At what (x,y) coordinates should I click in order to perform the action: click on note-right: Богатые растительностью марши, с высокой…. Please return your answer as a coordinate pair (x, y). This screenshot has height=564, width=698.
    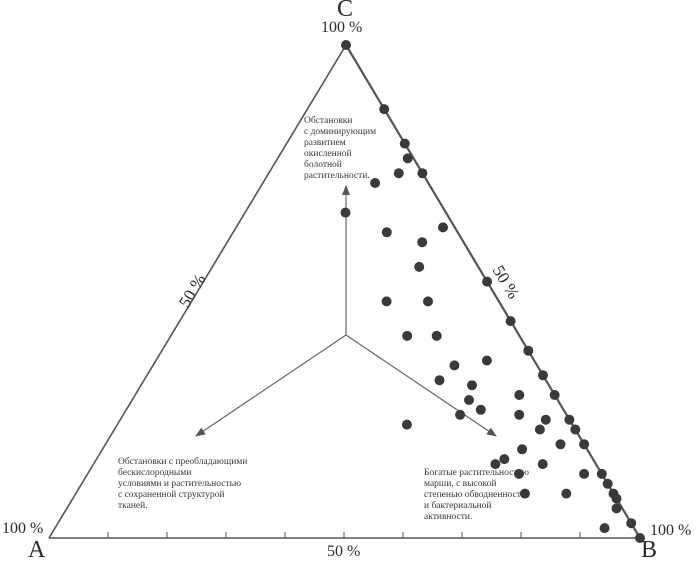
    Looking at the image, I should click on (476, 495).